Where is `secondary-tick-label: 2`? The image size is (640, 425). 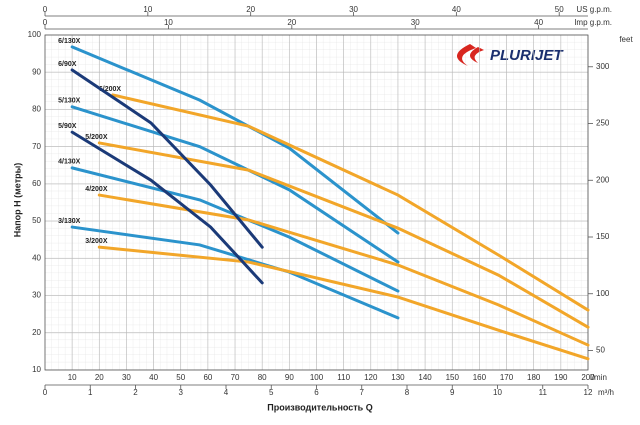
secondary-tick-label: 2 is located at coordinates (135, 392).